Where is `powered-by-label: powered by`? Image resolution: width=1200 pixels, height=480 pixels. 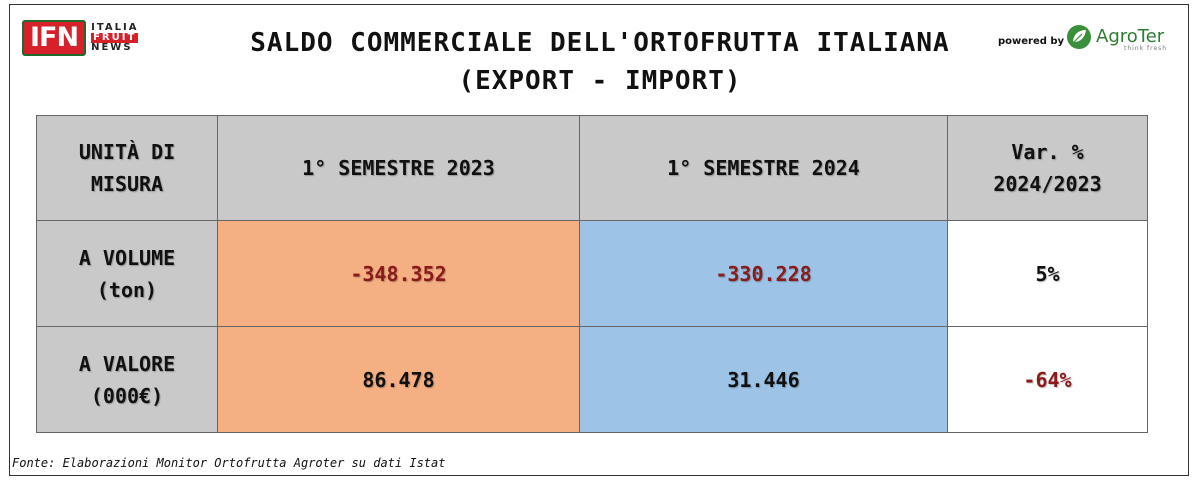 powered-by-label: powered by is located at coordinates (1031, 41).